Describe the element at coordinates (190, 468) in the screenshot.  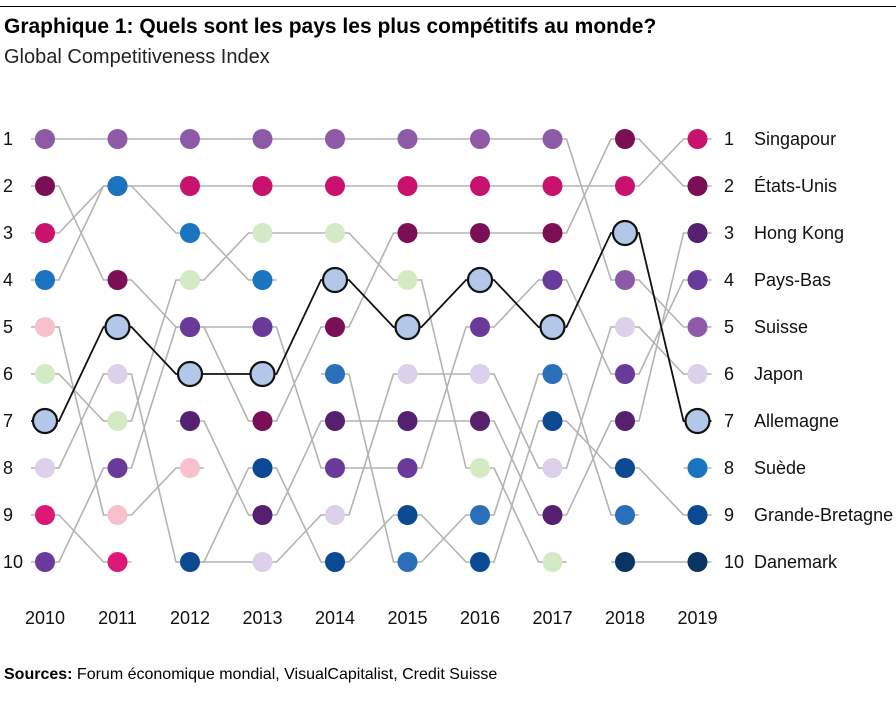
I see `point-canada-2012` at that location.